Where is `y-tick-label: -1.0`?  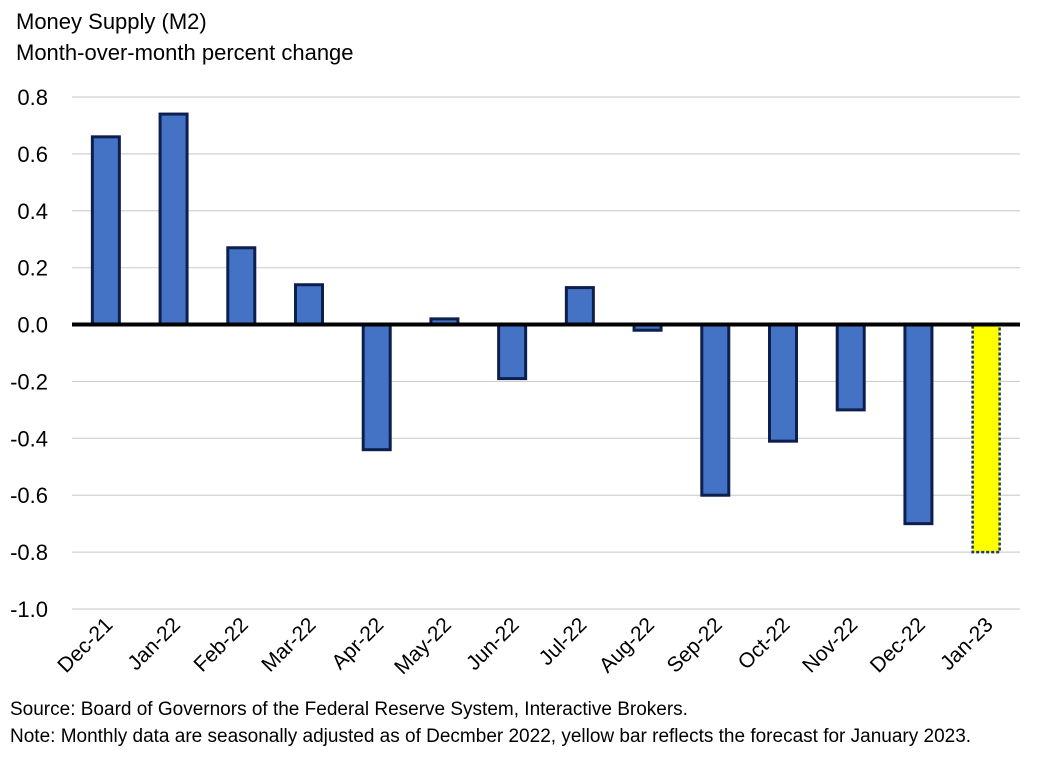 y-tick-label: -1.0 is located at coordinates (29, 609).